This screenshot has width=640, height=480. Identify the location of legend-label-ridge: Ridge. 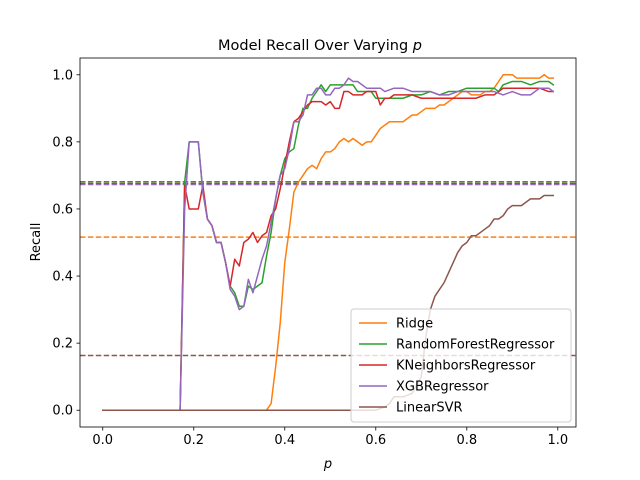
(414, 324).